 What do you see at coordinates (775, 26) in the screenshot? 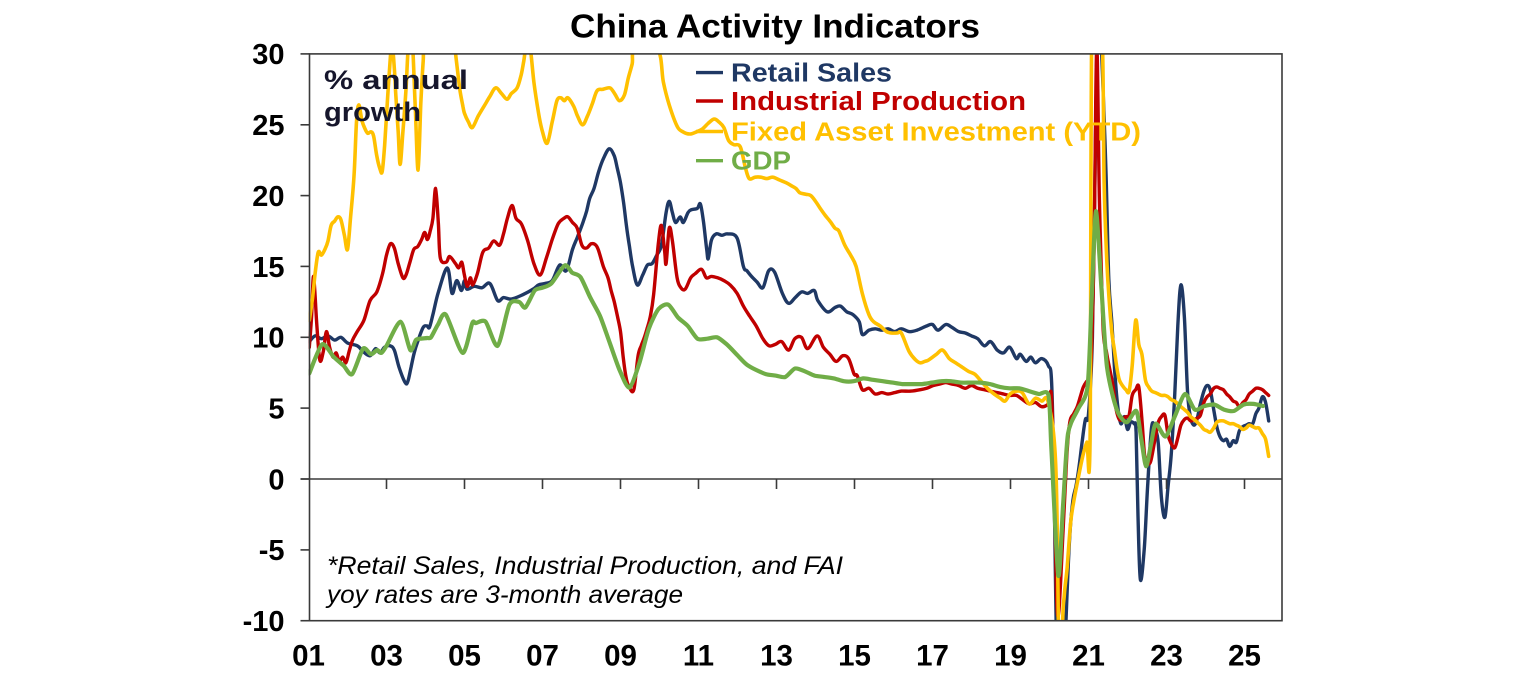
I see `svg-text: China Activity Indicators` at bounding box center [775, 26].